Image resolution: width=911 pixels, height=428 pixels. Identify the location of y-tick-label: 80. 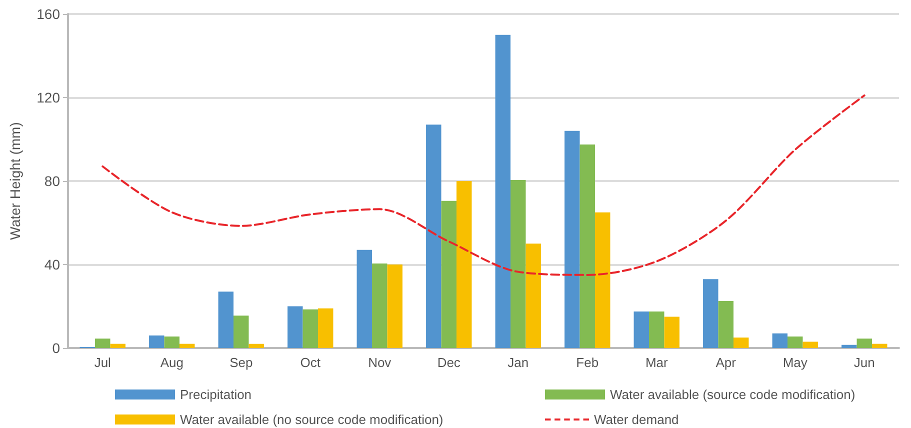
(52, 181).